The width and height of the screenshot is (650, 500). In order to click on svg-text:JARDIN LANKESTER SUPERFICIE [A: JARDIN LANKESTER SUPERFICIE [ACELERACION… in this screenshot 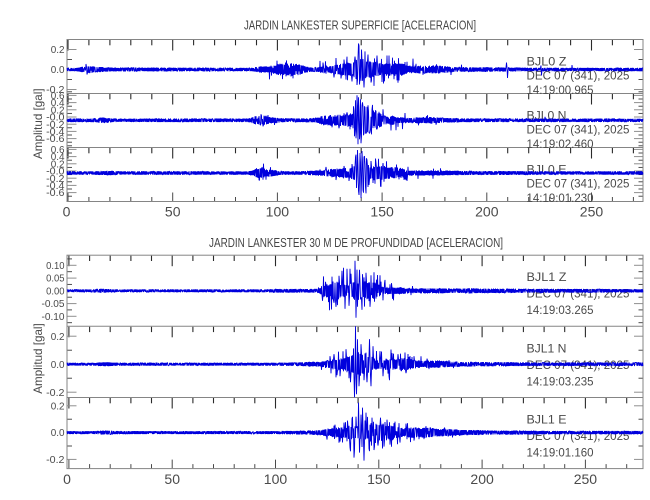, I will do `click(360, 26)`.